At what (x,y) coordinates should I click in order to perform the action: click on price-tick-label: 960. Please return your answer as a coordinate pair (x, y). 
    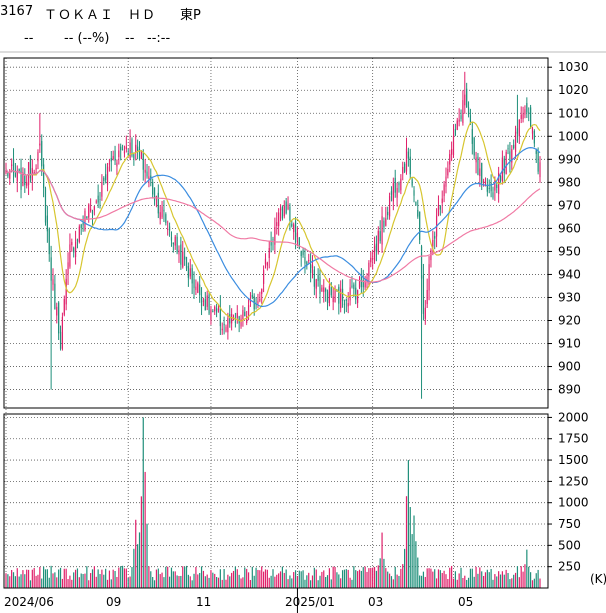
    Looking at the image, I should click on (569, 228).